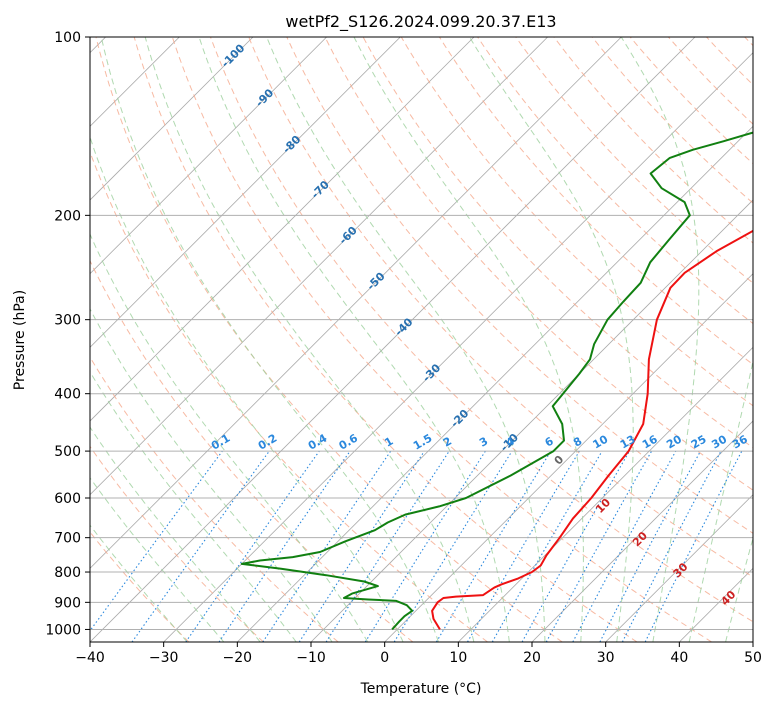  What do you see at coordinates (67, 539) in the screenshot?
I see `y-tick-label: 700` at bounding box center [67, 539].